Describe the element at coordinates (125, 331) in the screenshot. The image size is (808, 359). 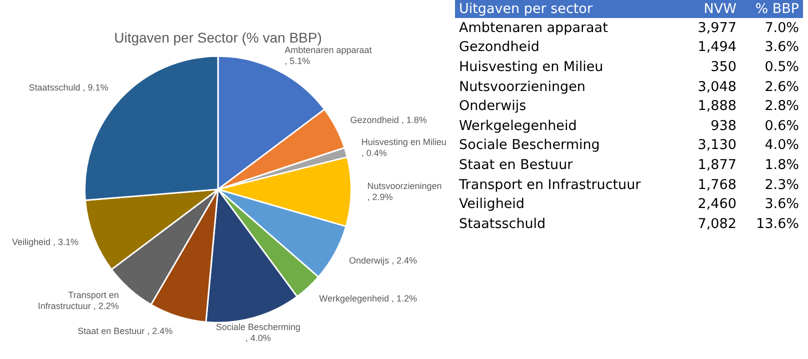
I see `slice-label: Staat en Bestuur , 2.4%` at that location.